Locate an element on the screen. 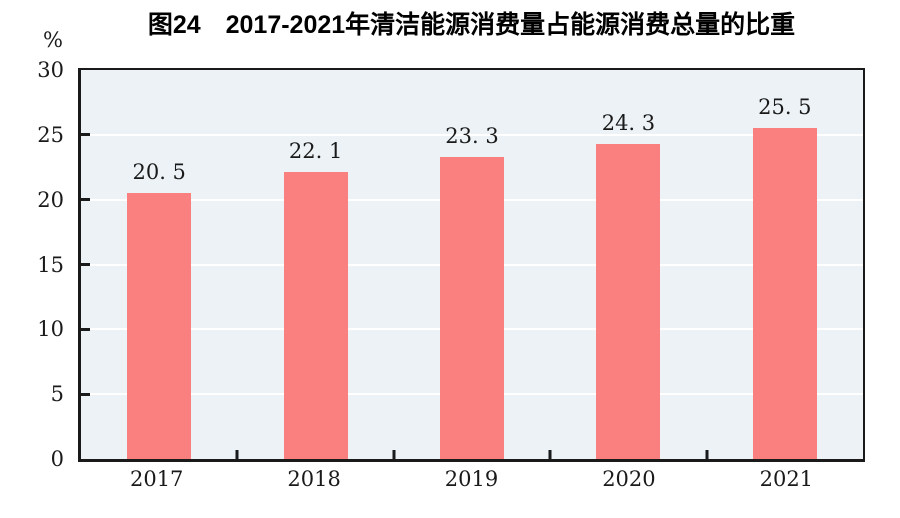 The height and width of the screenshot is (518, 900). value-label-2017: 20. 5 is located at coordinates (159, 172).